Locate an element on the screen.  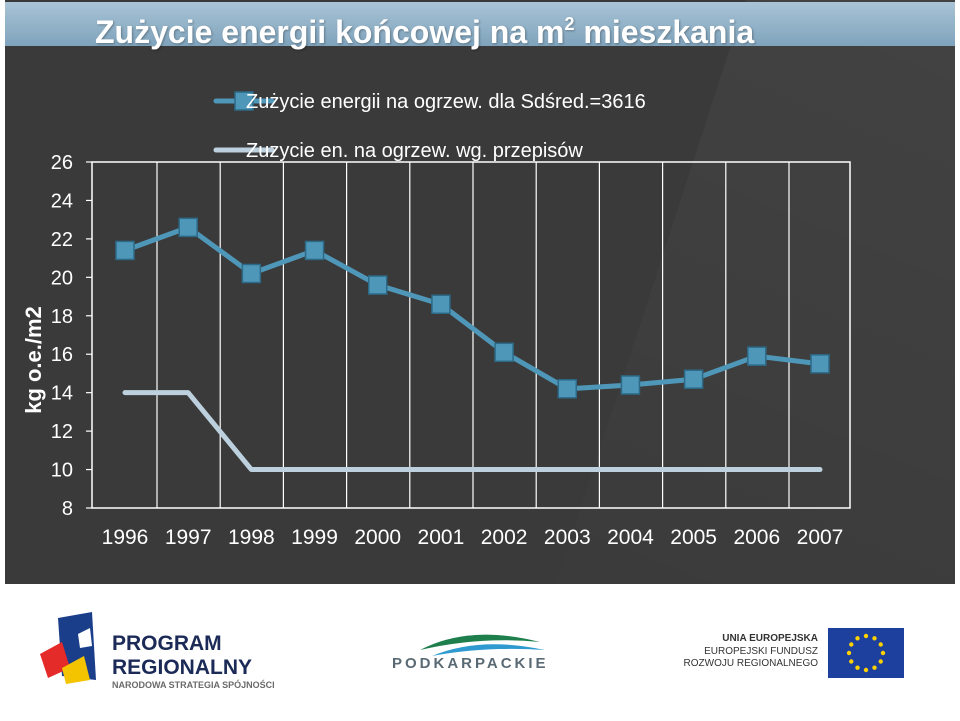
x-tick-label: 2000 is located at coordinates (377, 537).